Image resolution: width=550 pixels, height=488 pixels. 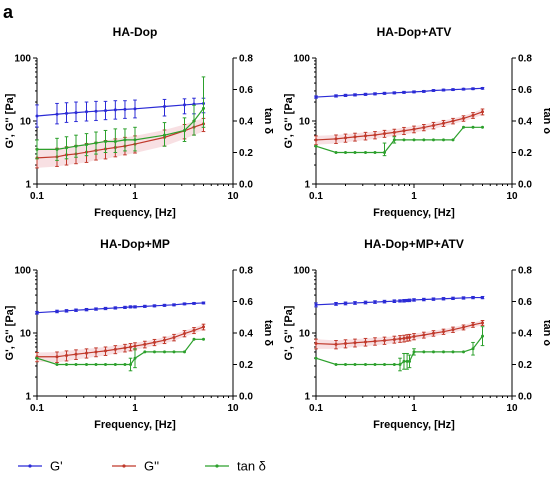 I want to click on chart-title: HA-Dop+MP+ATV, so click(x=414, y=244).